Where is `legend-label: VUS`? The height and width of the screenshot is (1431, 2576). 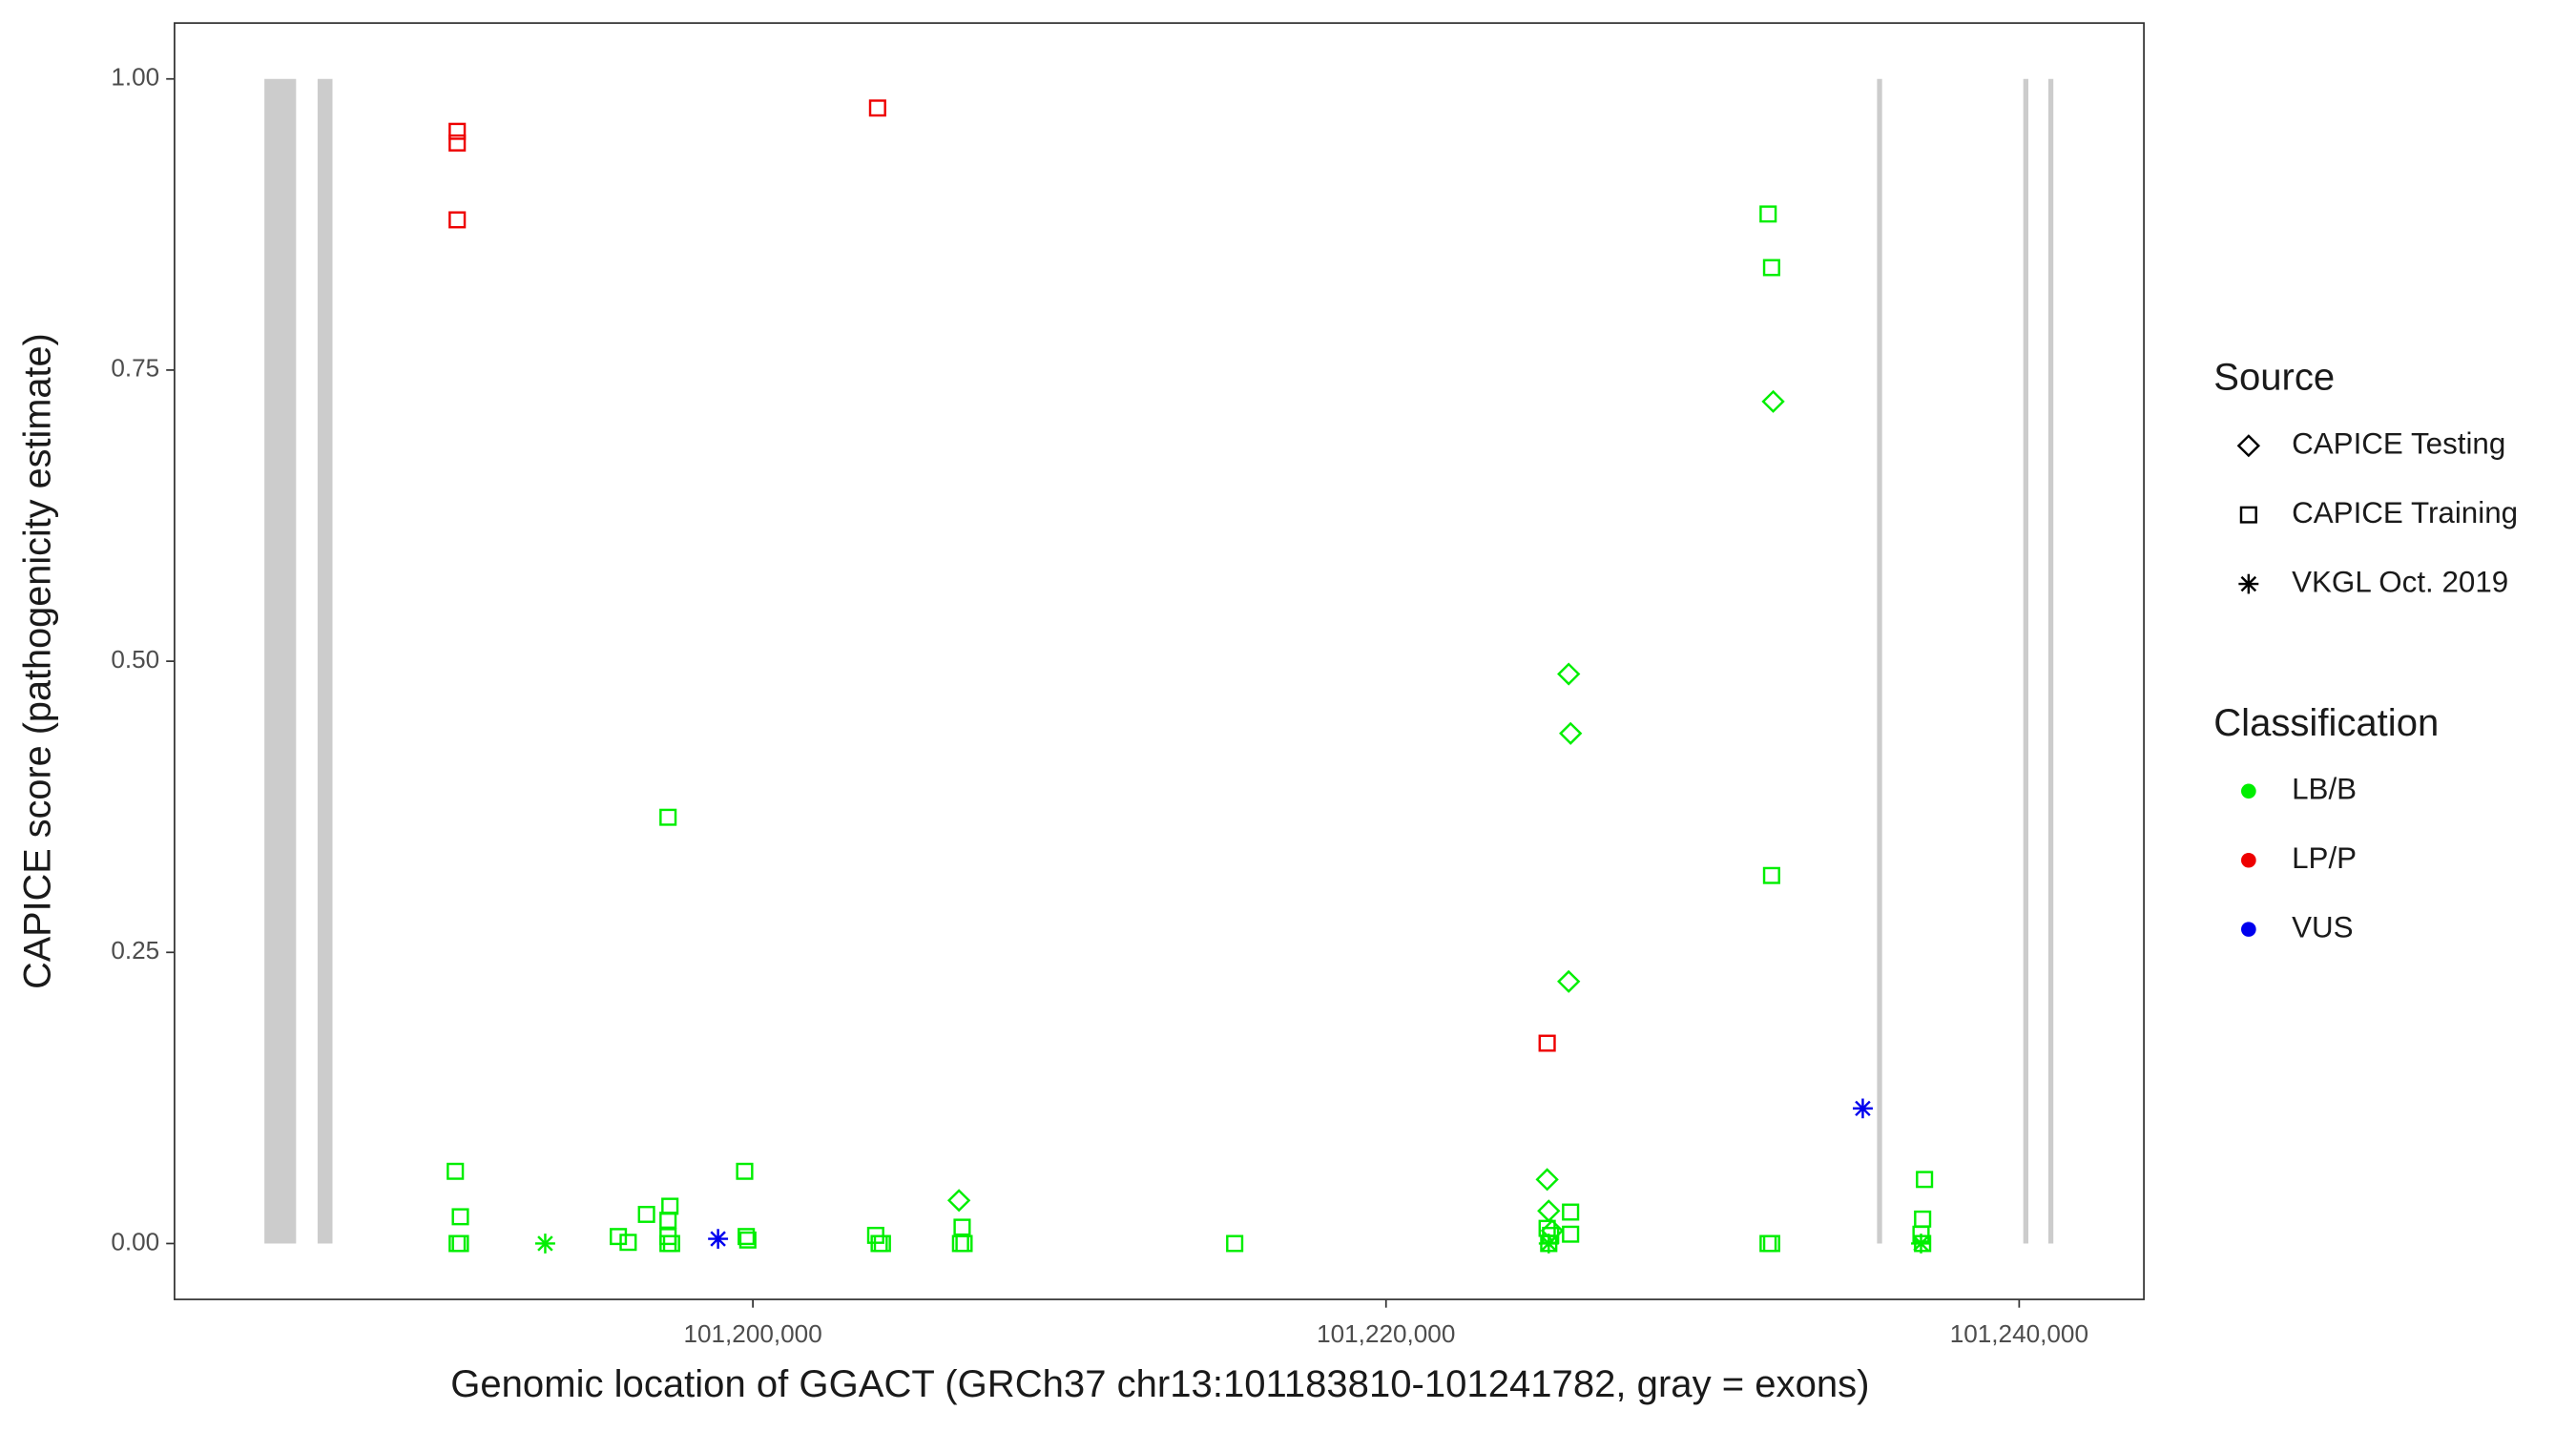
legend-label: VUS is located at coordinates (2322, 927).